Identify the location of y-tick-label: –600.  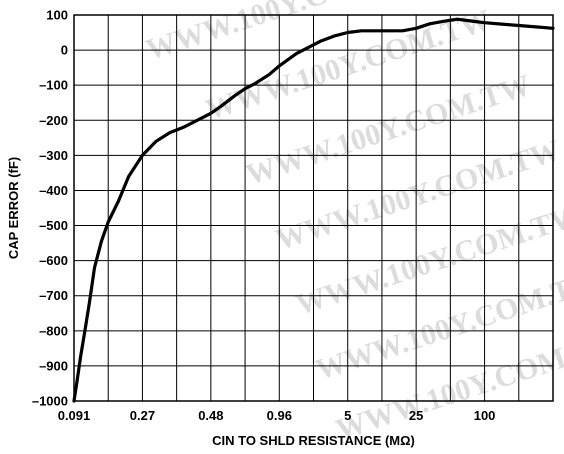
(53, 260).